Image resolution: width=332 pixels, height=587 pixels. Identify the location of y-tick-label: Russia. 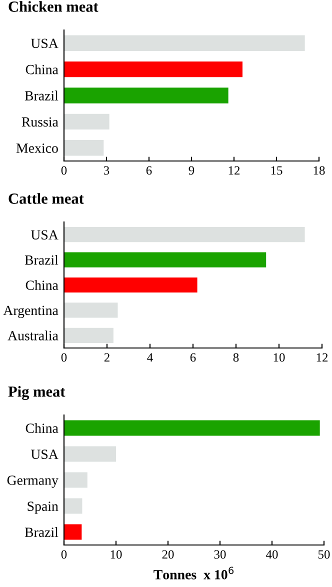
(40, 122).